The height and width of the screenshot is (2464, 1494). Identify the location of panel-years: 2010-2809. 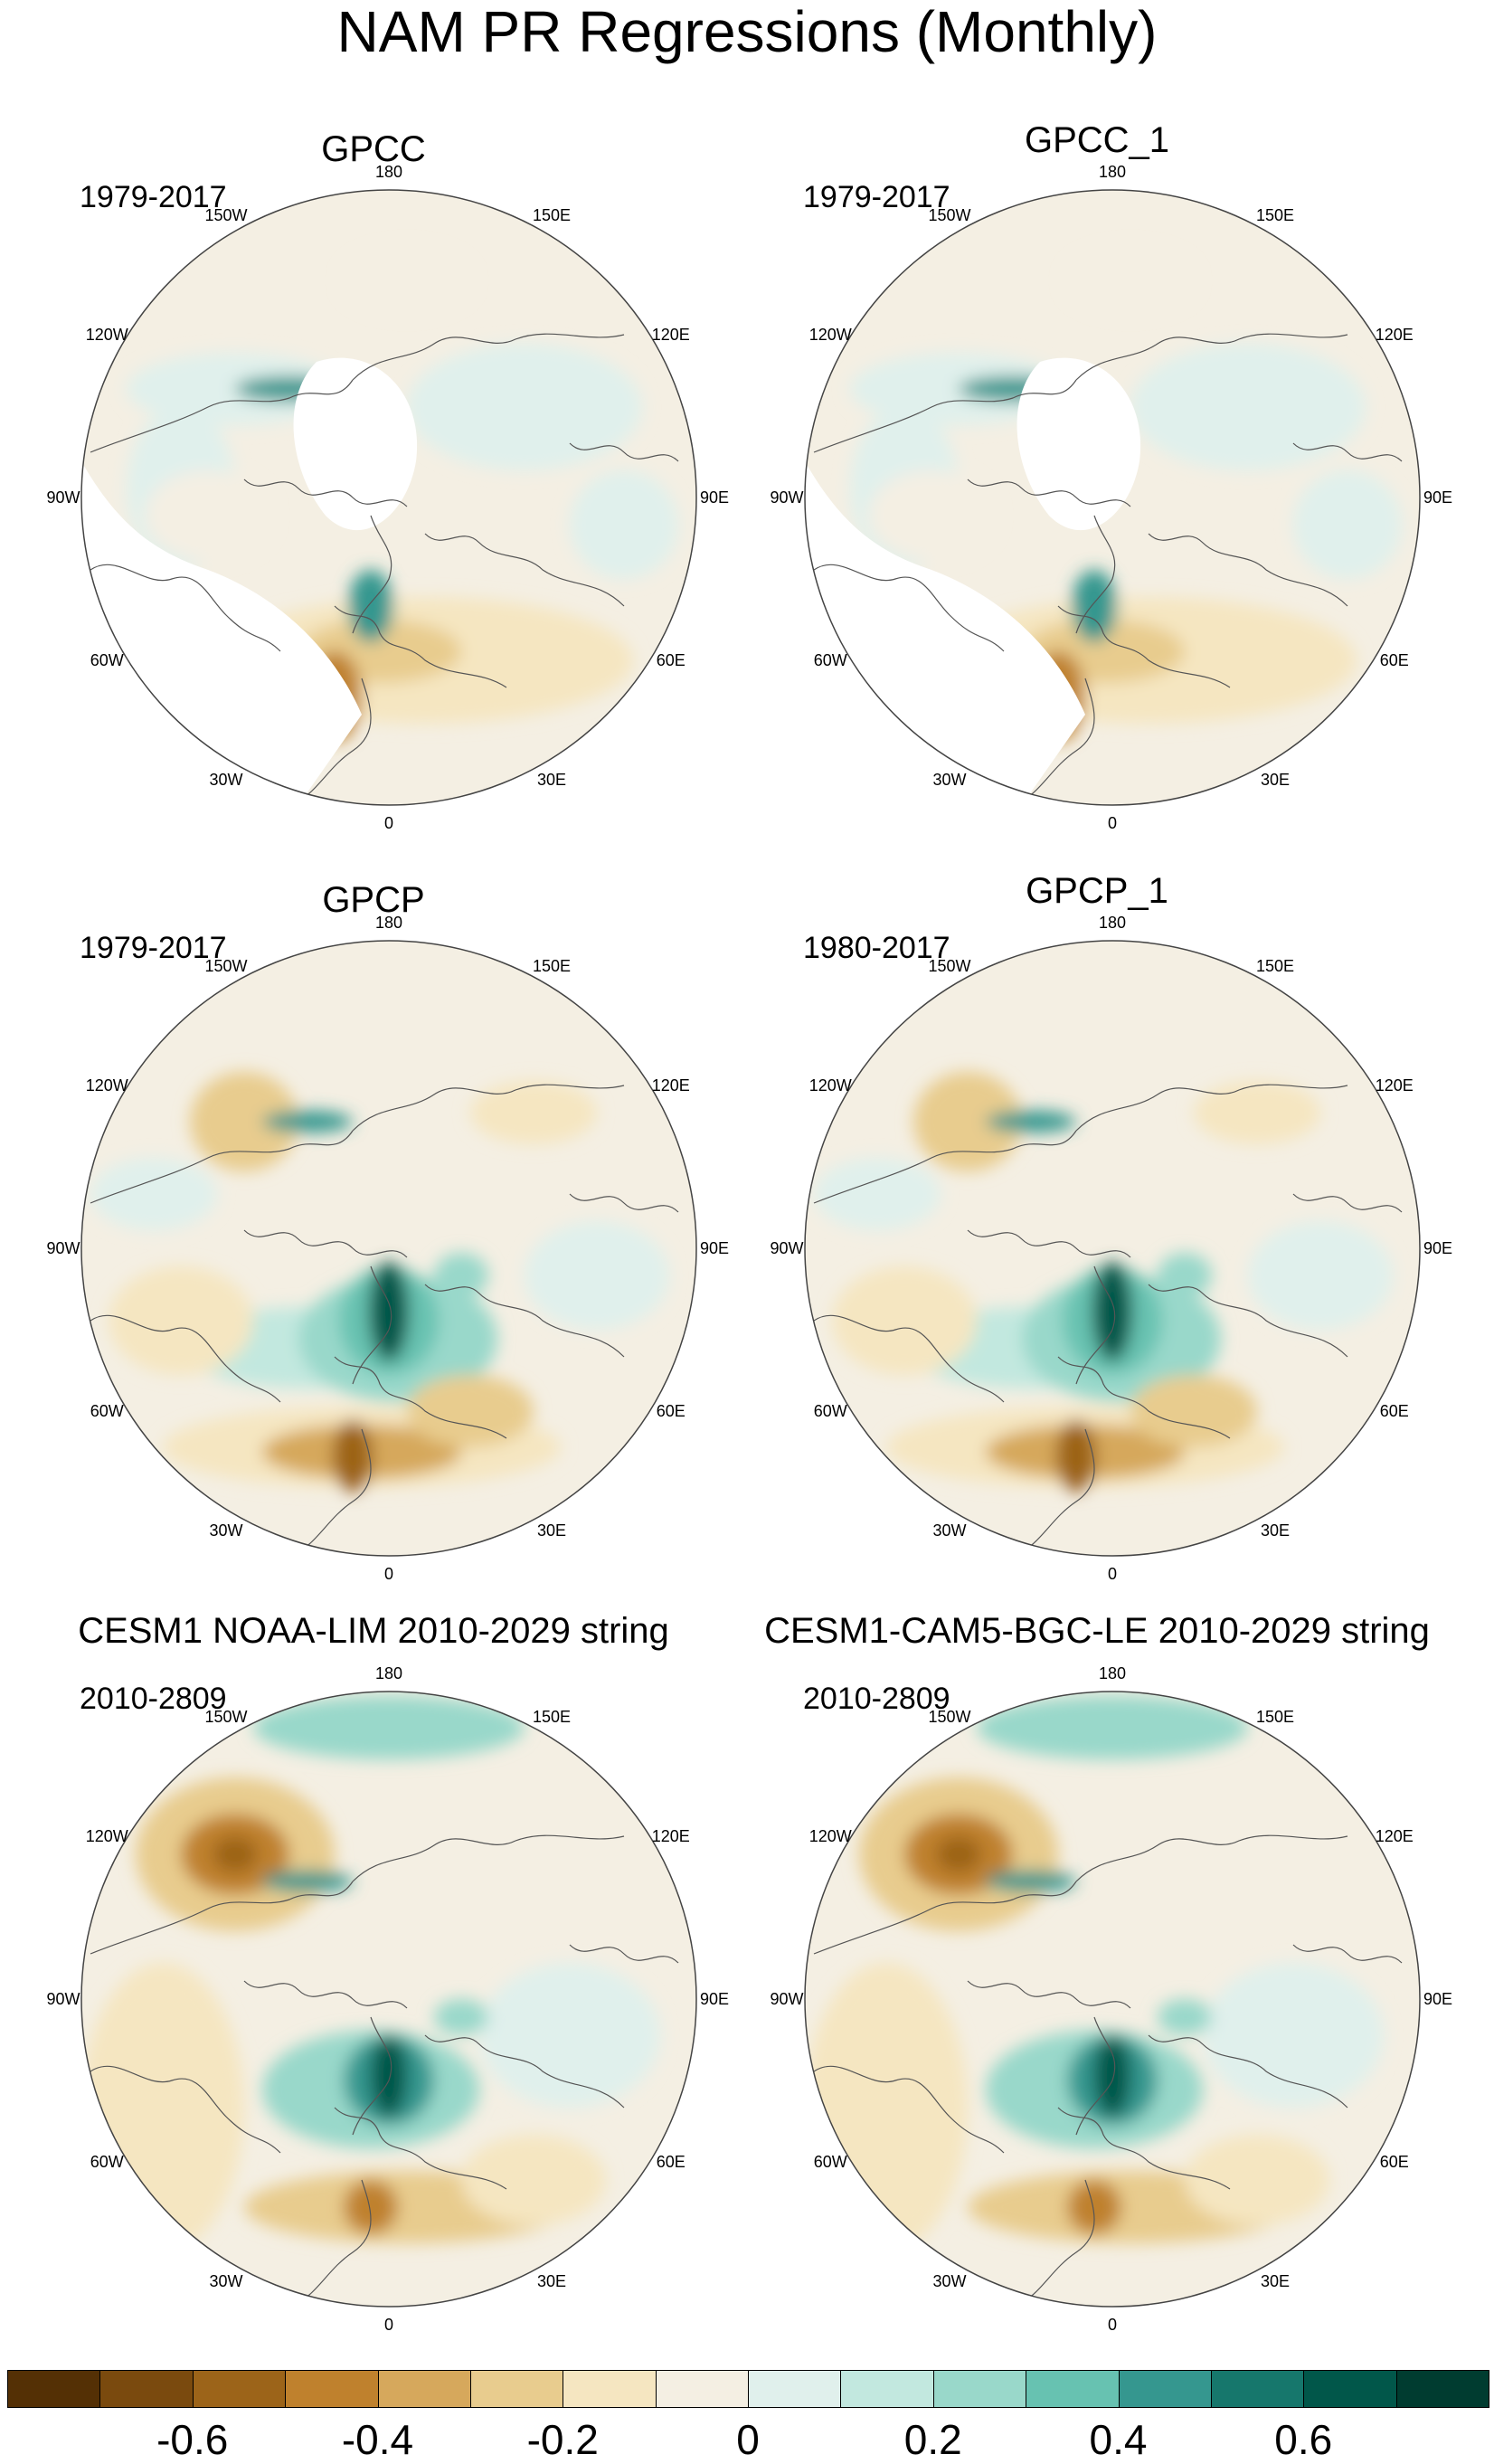
(153, 1699).